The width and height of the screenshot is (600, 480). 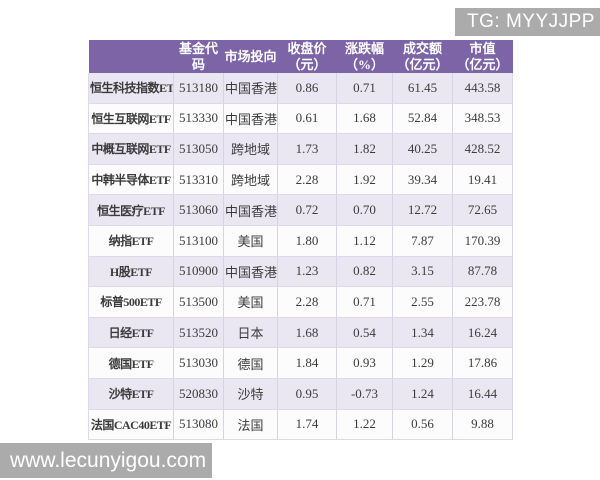 I want to click on cell-turnover: 39.34, so click(x=422, y=180).